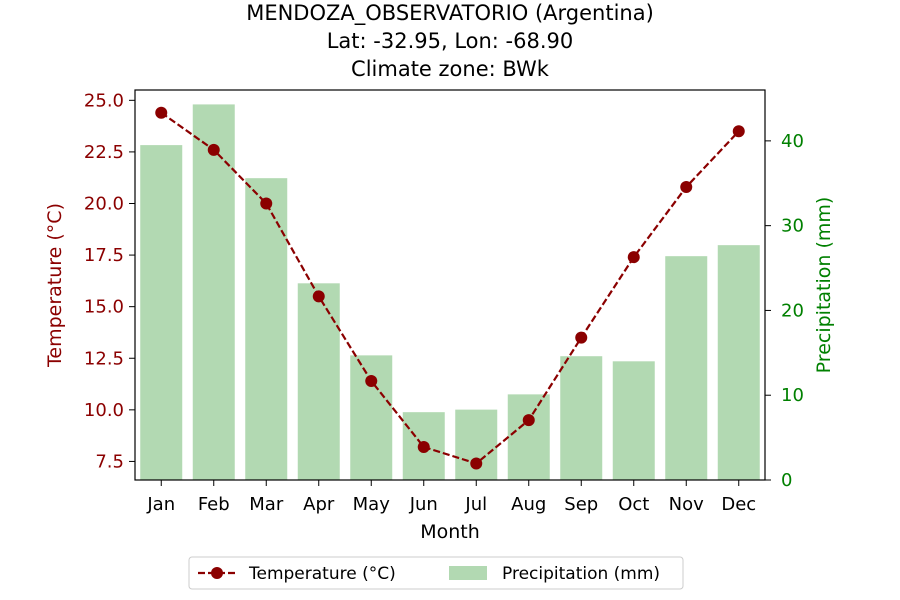 Image resolution: width=900 pixels, height=600 pixels. I want to click on legend-temperature-label: Temperature (°C), so click(322, 574).